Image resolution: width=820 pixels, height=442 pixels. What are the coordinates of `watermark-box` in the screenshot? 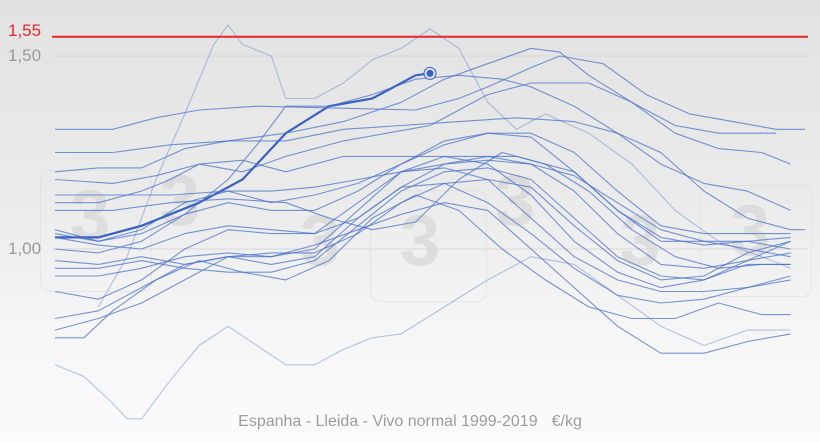 It's located at (96, 231).